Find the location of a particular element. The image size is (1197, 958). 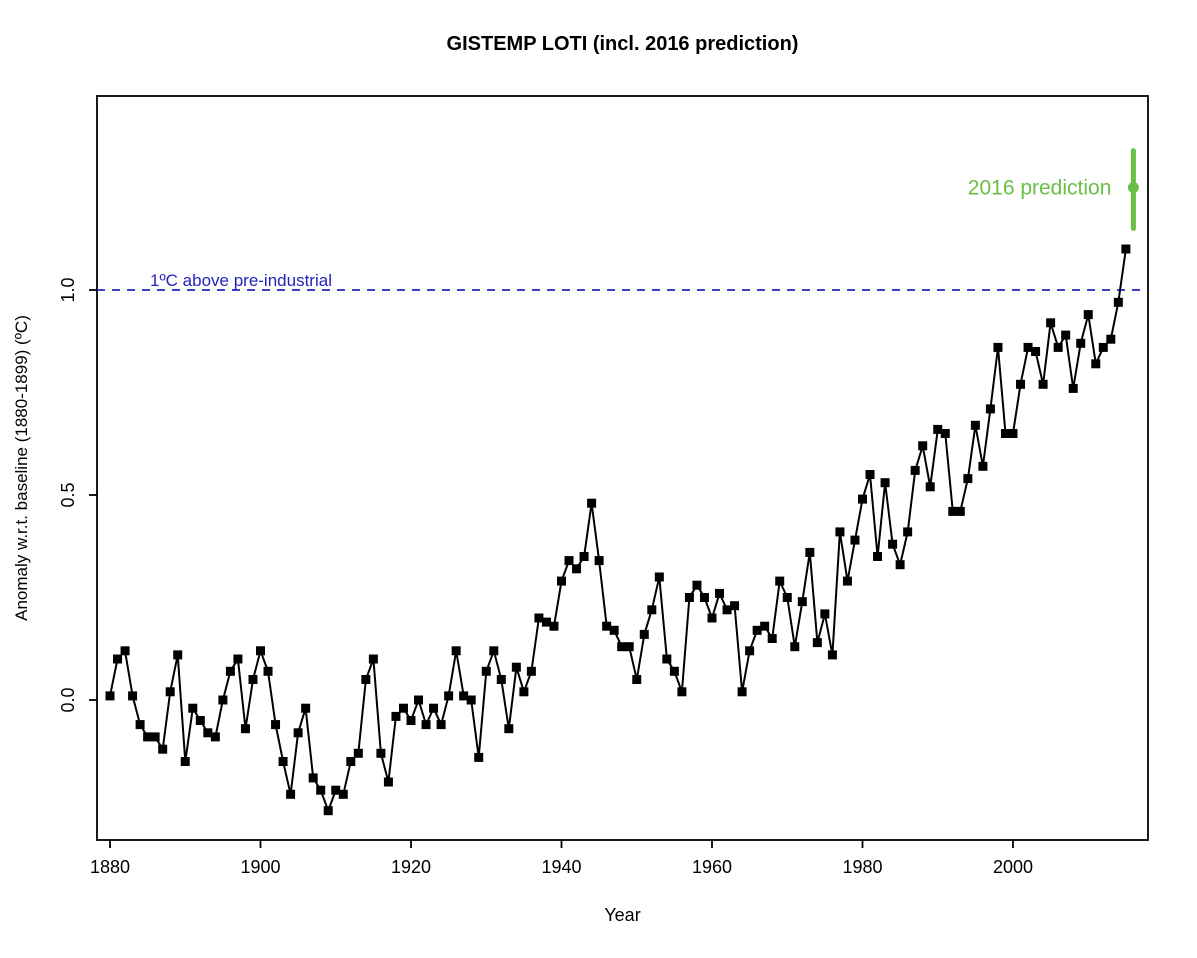

prediction-errorbar: 2016 prediction is located at coordinates (1053, 189).